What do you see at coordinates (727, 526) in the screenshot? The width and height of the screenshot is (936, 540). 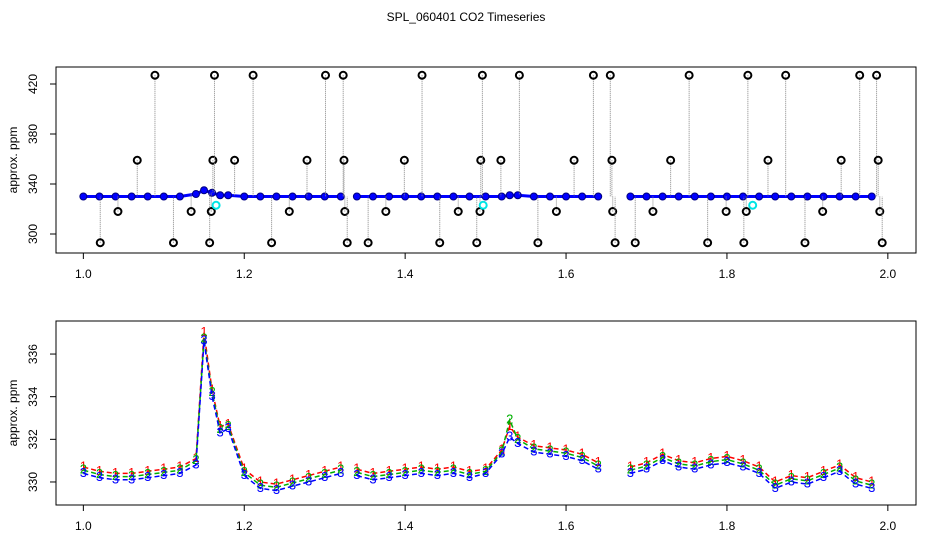 I see `x-tick-label: 1.8` at bounding box center [727, 526].